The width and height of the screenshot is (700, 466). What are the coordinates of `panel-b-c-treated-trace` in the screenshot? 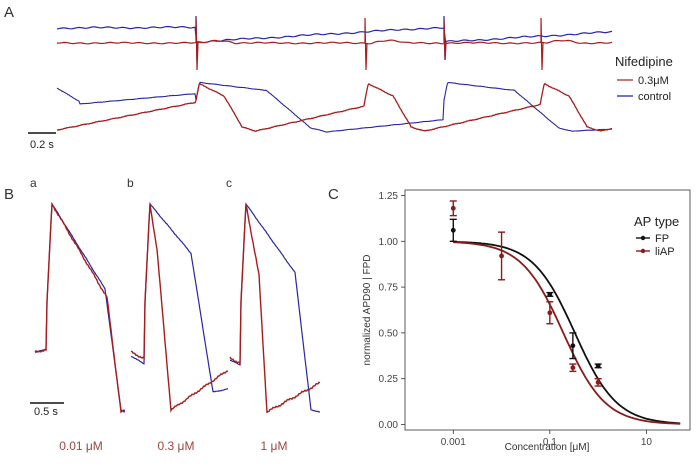 It's located at (275, 309).